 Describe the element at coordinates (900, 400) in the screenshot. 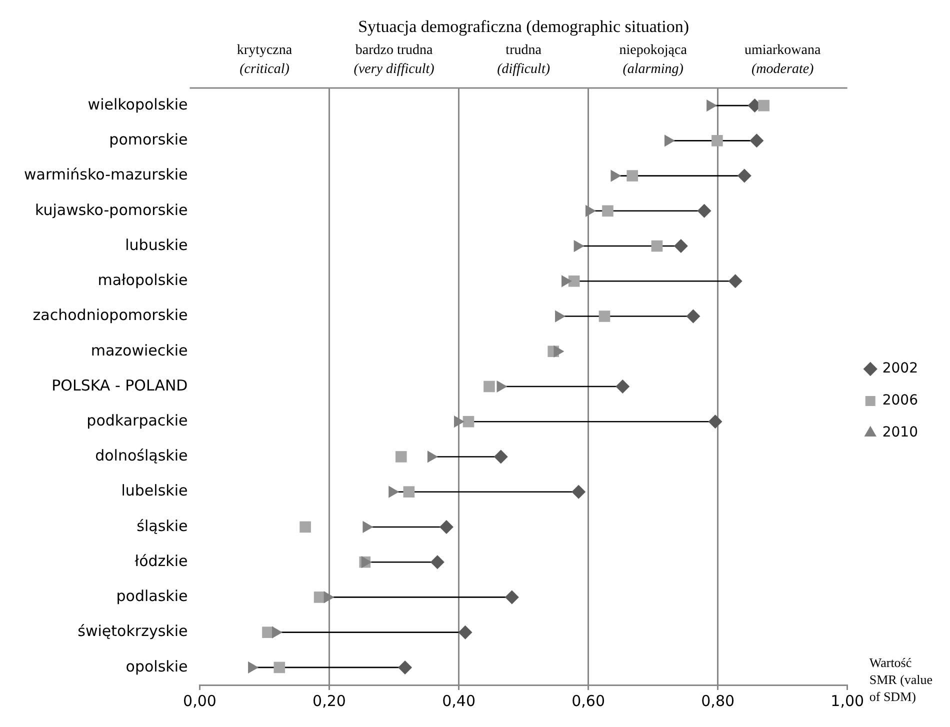

I see `legend-label: 2006` at that location.